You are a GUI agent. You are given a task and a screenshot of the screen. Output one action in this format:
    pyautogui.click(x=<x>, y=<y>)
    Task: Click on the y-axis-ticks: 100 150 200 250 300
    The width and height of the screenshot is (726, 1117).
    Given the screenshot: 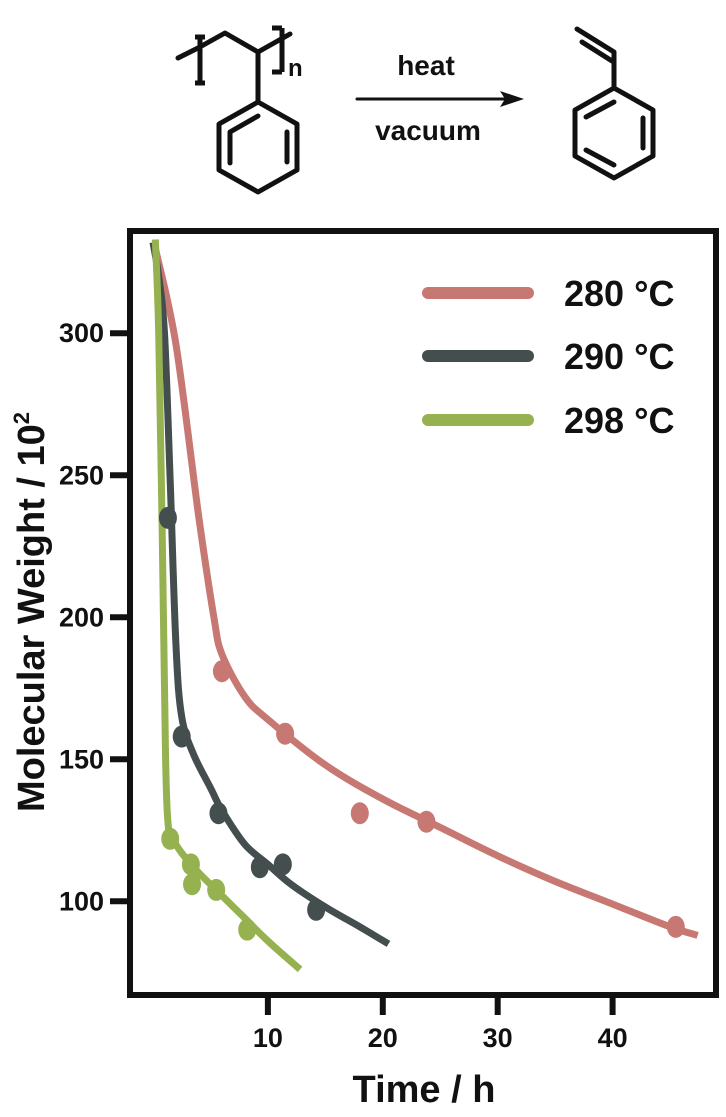 What is the action you would take?
    pyautogui.click(x=94, y=617)
    